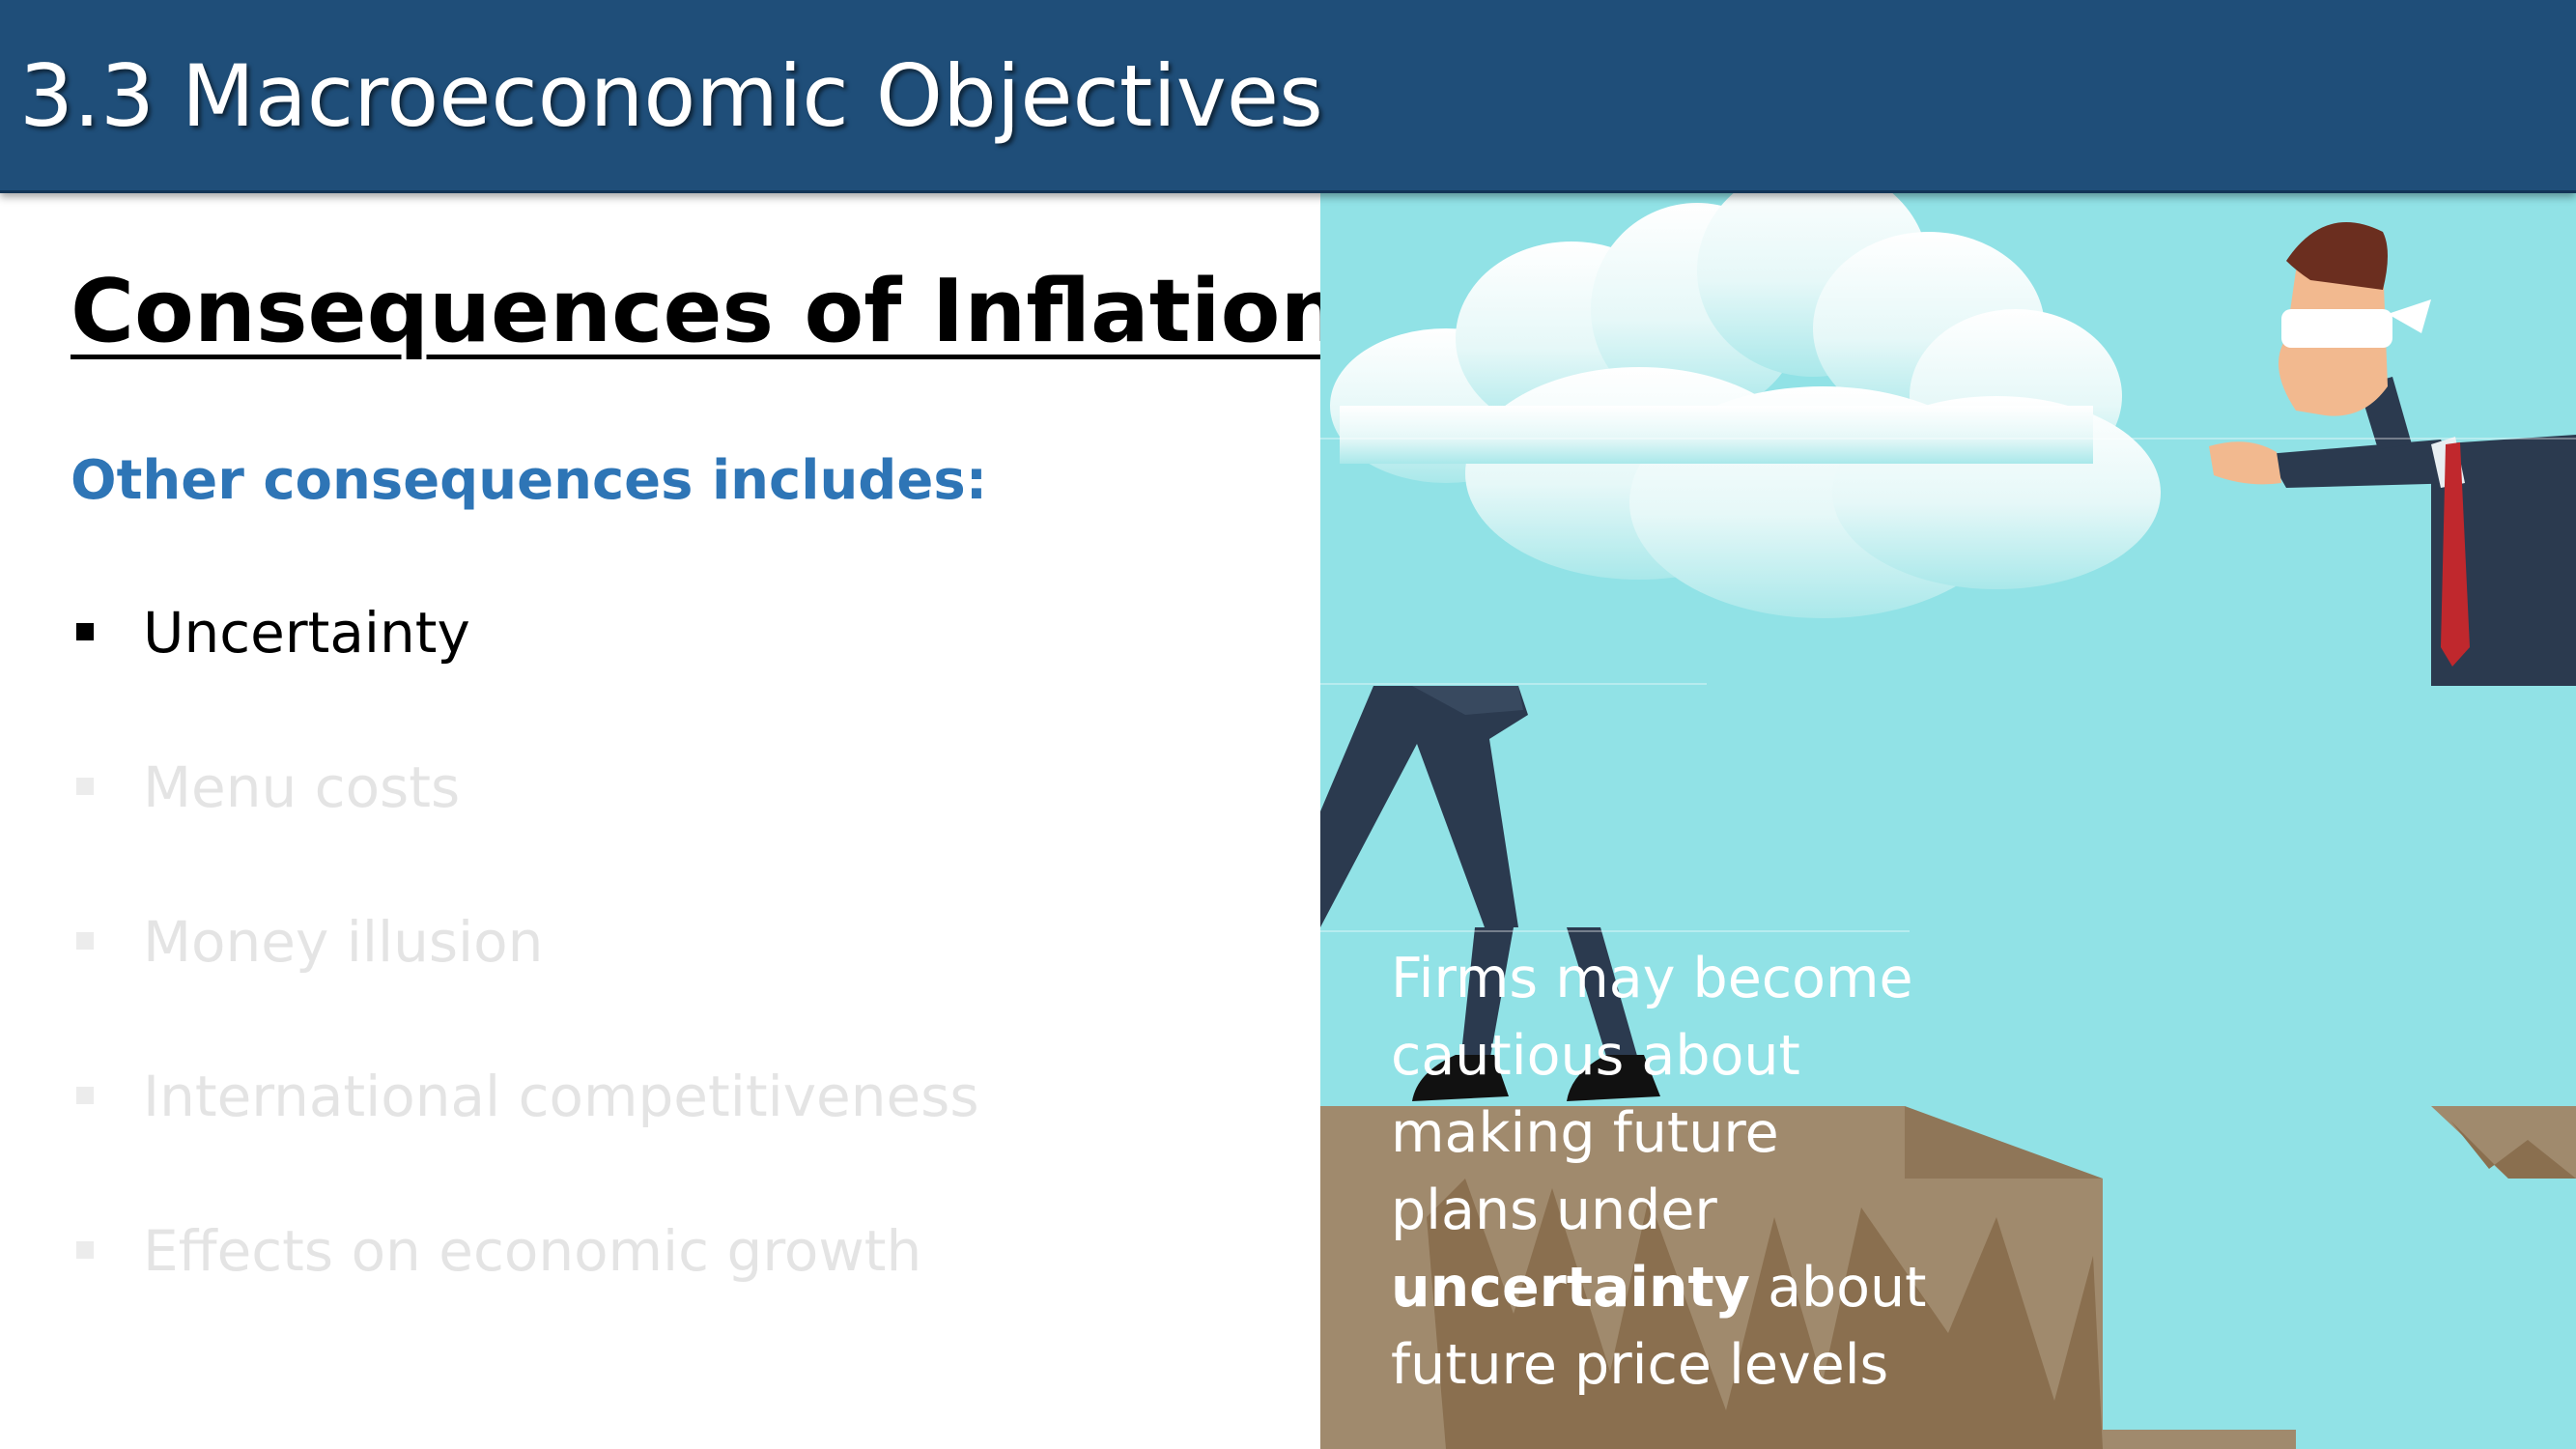 This screenshot has width=2576, height=1449. I want to click on businessman-legs, so click(1490, 893).